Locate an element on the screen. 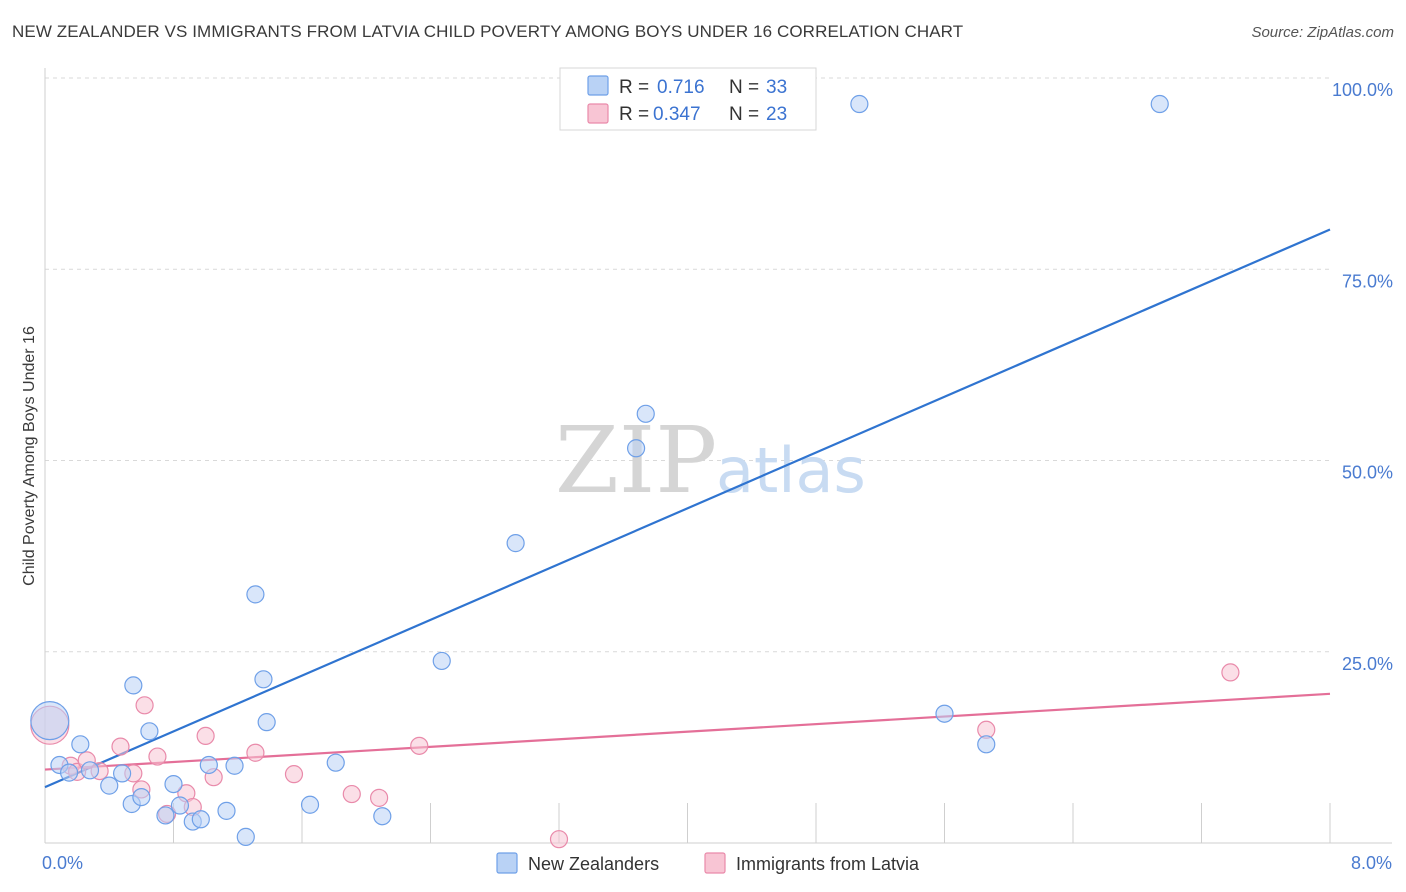 The width and height of the screenshot is (1406, 892). watermark: ZIP atlas is located at coordinates (710, 460).